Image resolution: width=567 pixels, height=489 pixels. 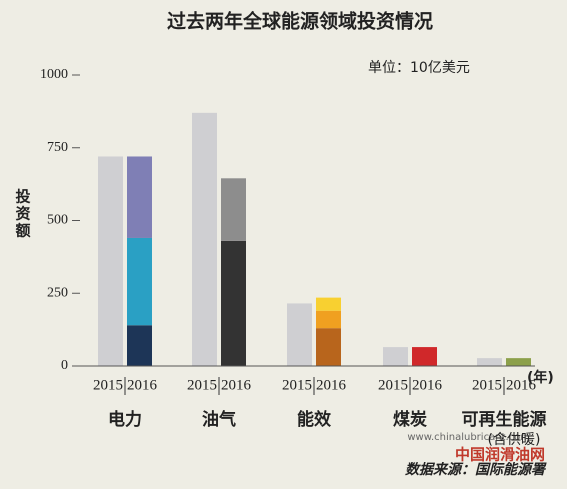 What do you see at coordinates (410, 419) in the screenshot?
I see `category-label: 煤炭` at bounding box center [410, 419].